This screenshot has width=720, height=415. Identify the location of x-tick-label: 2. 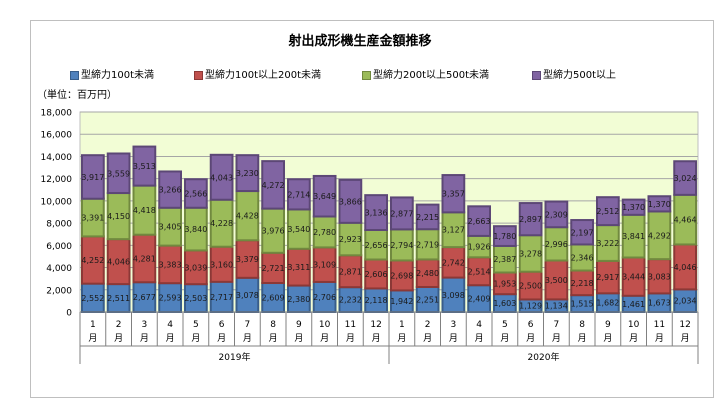
(428, 325).